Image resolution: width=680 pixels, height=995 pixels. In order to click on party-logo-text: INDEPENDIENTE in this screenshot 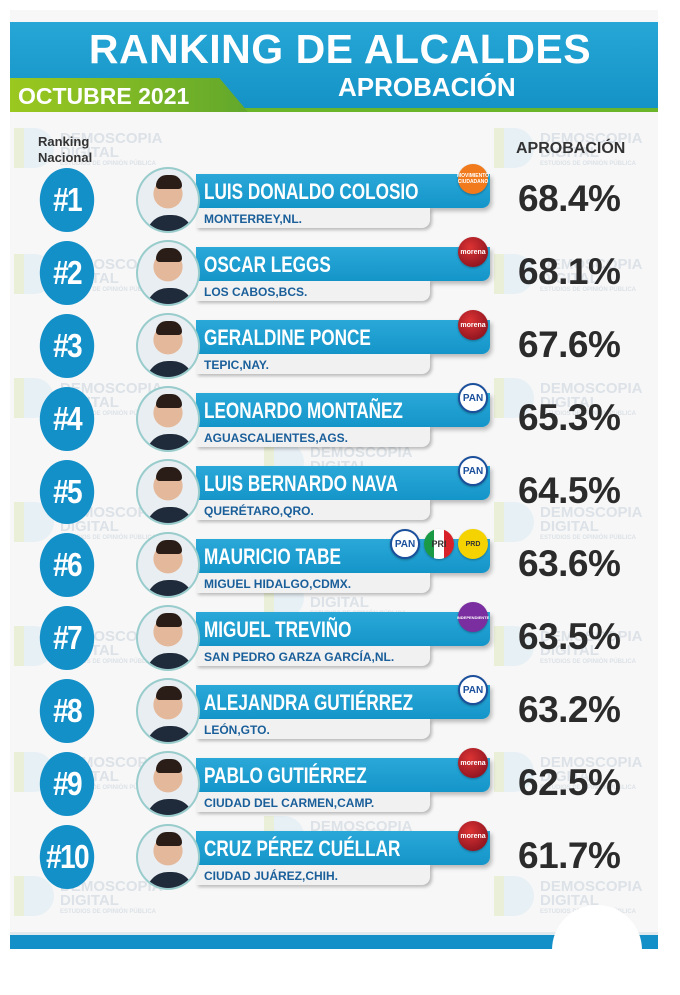, I will do `click(473, 617)`.